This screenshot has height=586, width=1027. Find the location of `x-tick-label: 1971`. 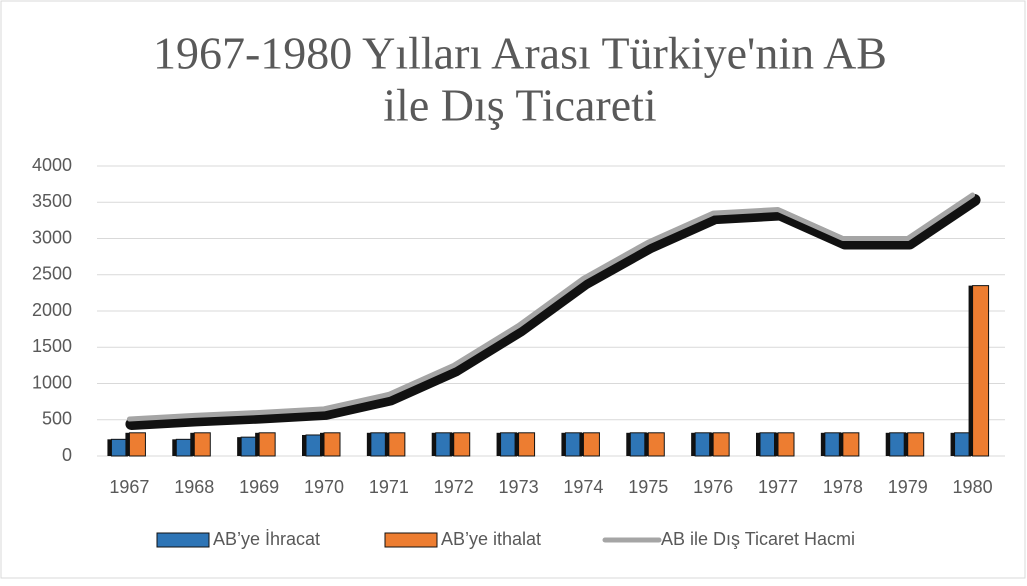

x-tick-label: 1971 is located at coordinates (389, 487).